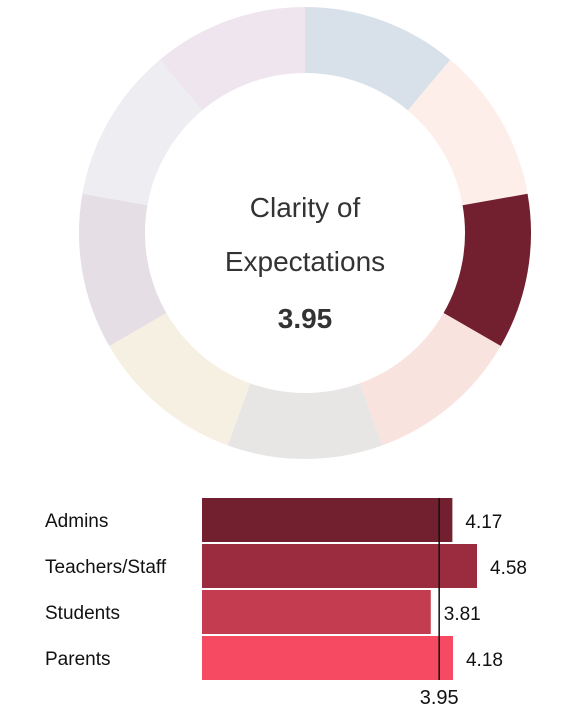  What do you see at coordinates (484, 660) in the screenshot?
I see `bar-value-4: 4.18` at bounding box center [484, 660].